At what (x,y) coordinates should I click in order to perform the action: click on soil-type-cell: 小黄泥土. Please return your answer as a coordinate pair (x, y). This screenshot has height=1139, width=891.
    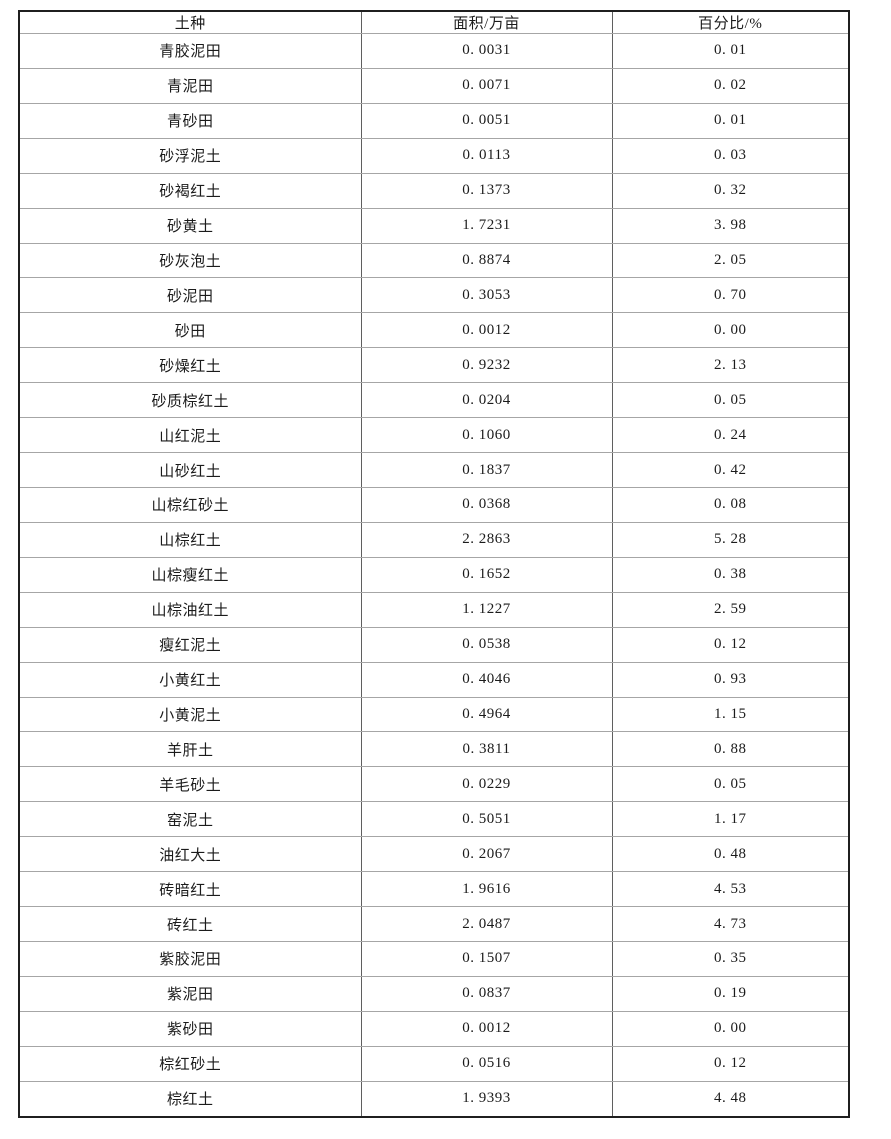
    Looking at the image, I should click on (190, 714).